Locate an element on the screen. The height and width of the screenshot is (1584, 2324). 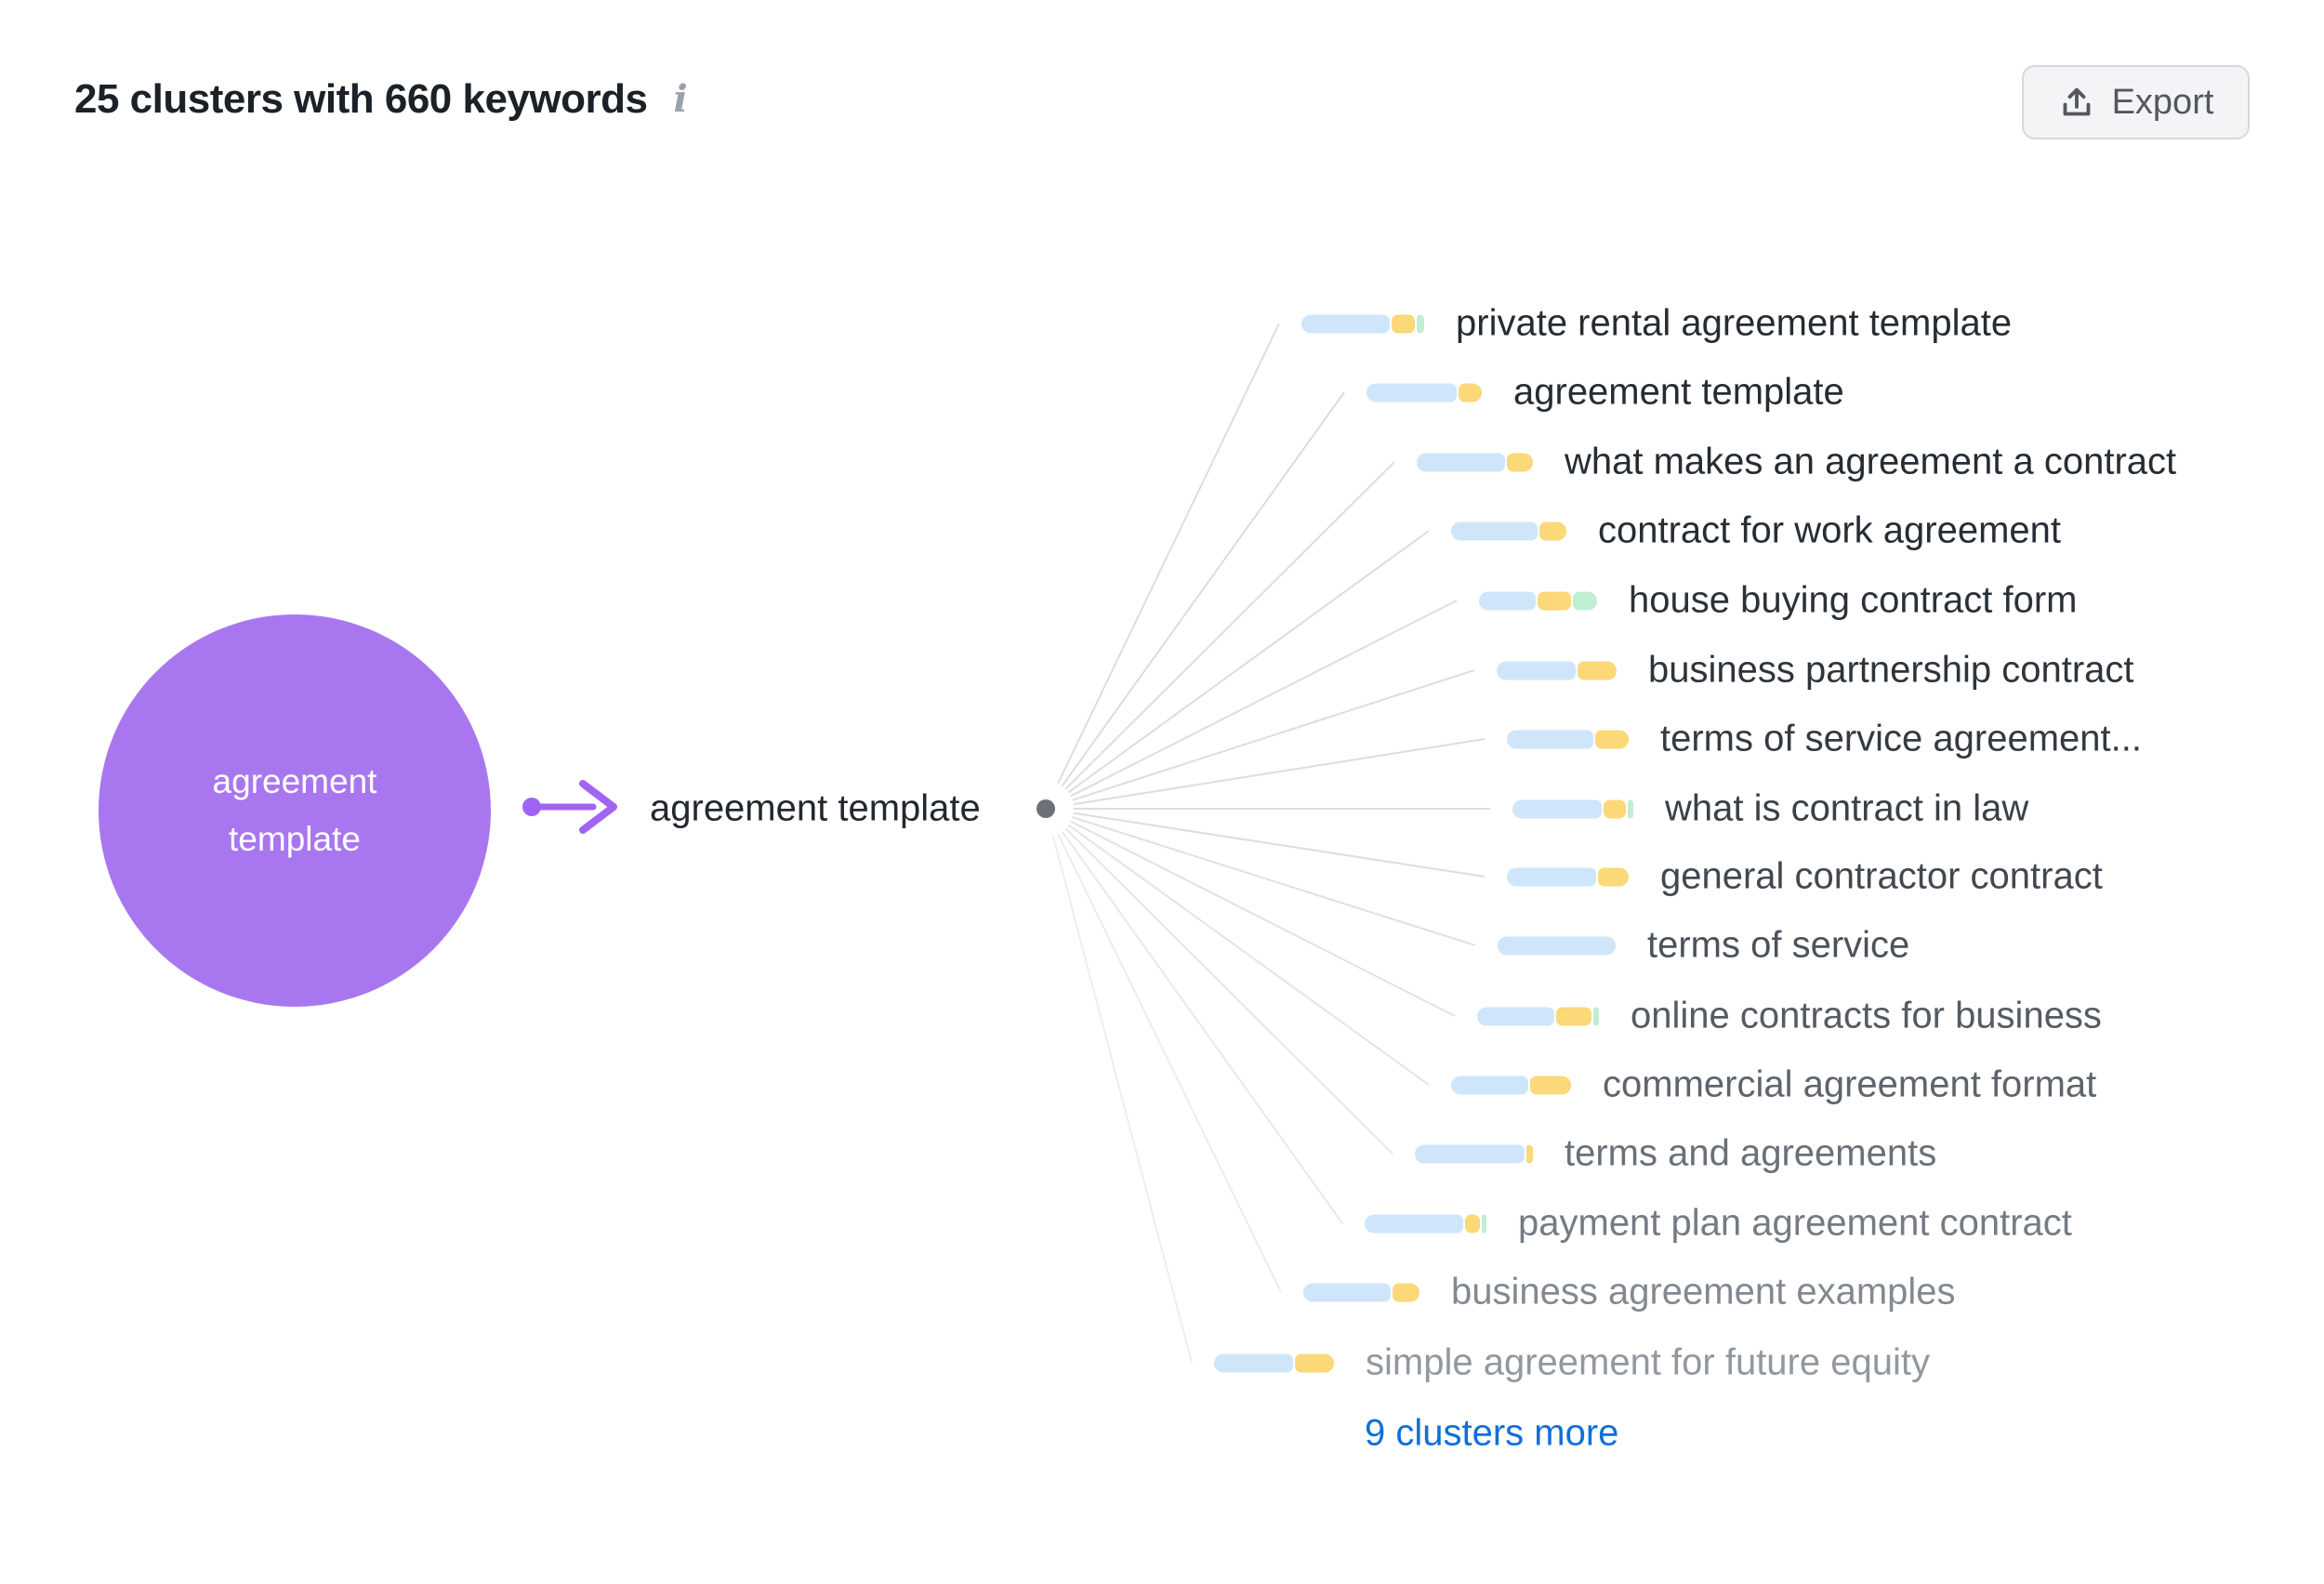
cluster-item-label: online contracts for business is located at coordinates (1866, 1015).